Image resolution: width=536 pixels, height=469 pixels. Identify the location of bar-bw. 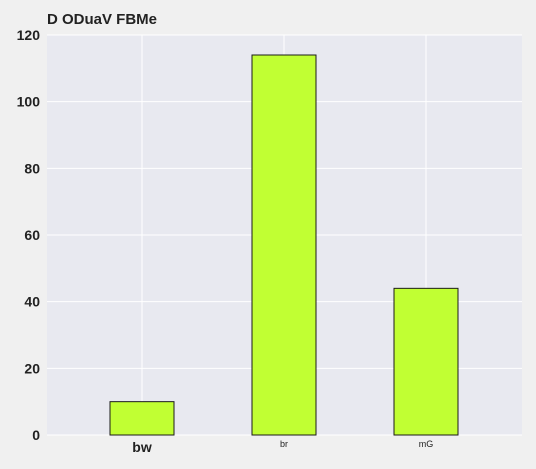
(142, 418).